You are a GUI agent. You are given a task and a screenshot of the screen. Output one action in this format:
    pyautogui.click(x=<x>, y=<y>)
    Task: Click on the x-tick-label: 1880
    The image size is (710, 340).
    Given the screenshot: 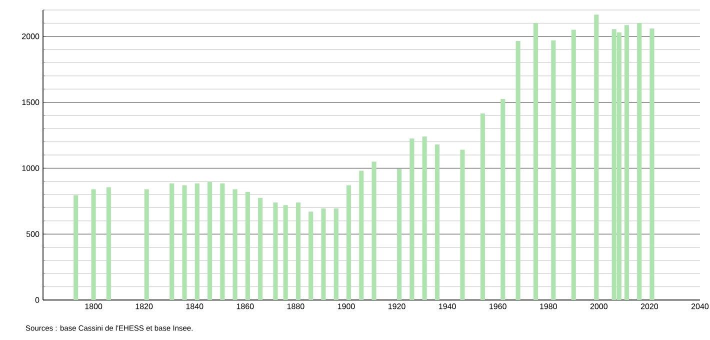 What is the action you would take?
    pyautogui.click(x=295, y=307)
    